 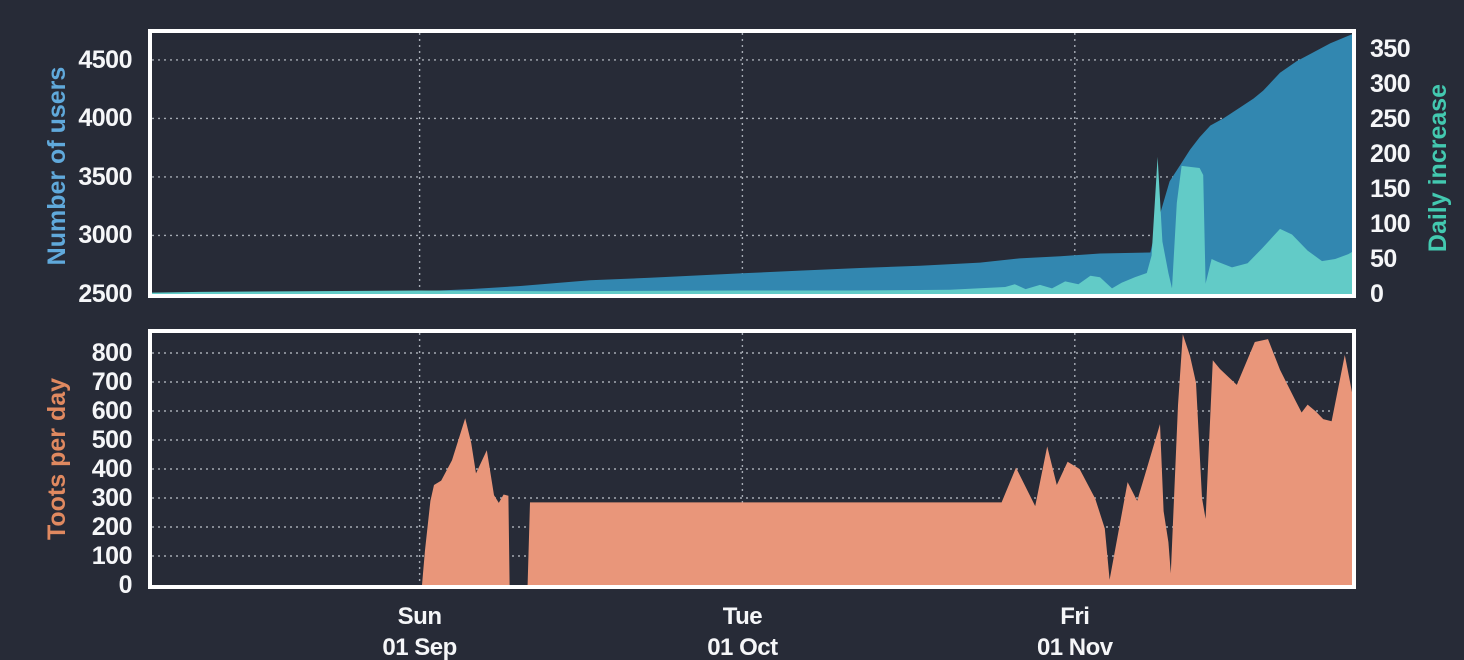 I want to click on x-tick-label: Sun 01 Sep, so click(x=420, y=630).